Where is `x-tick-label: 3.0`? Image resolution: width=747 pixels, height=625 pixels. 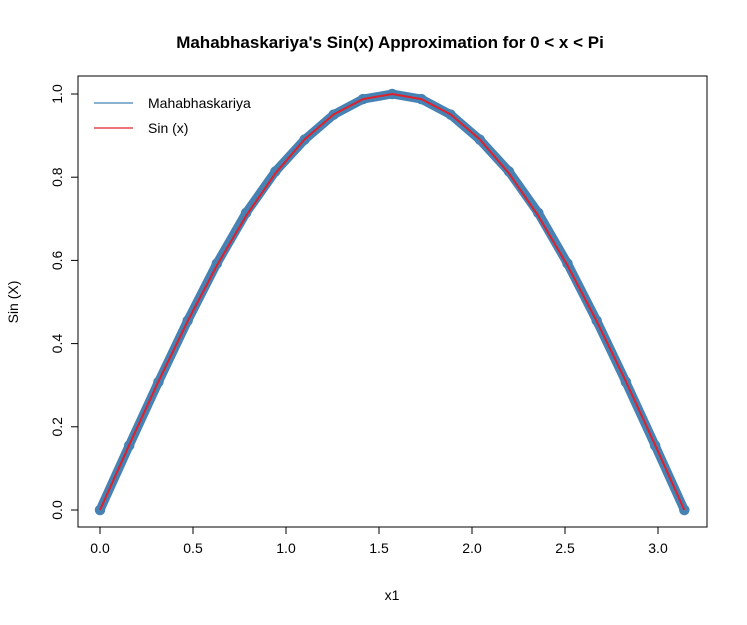 x-tick-label: 3.0 is located at coordinates (658, 548).